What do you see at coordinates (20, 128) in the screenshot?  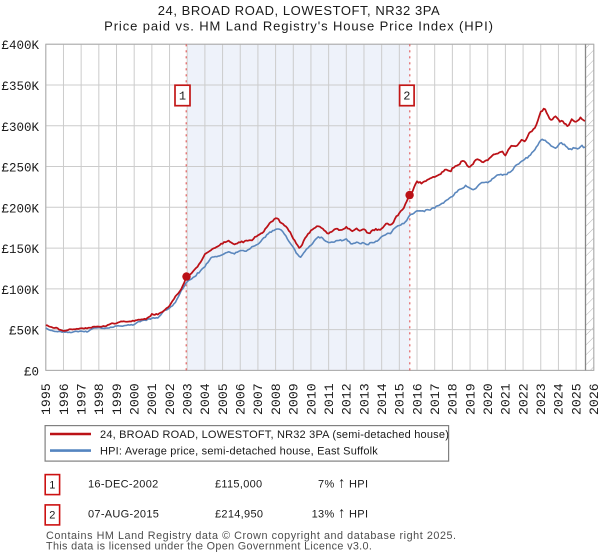 I see `svg-text: £300K` at bounding box center [20, 128].